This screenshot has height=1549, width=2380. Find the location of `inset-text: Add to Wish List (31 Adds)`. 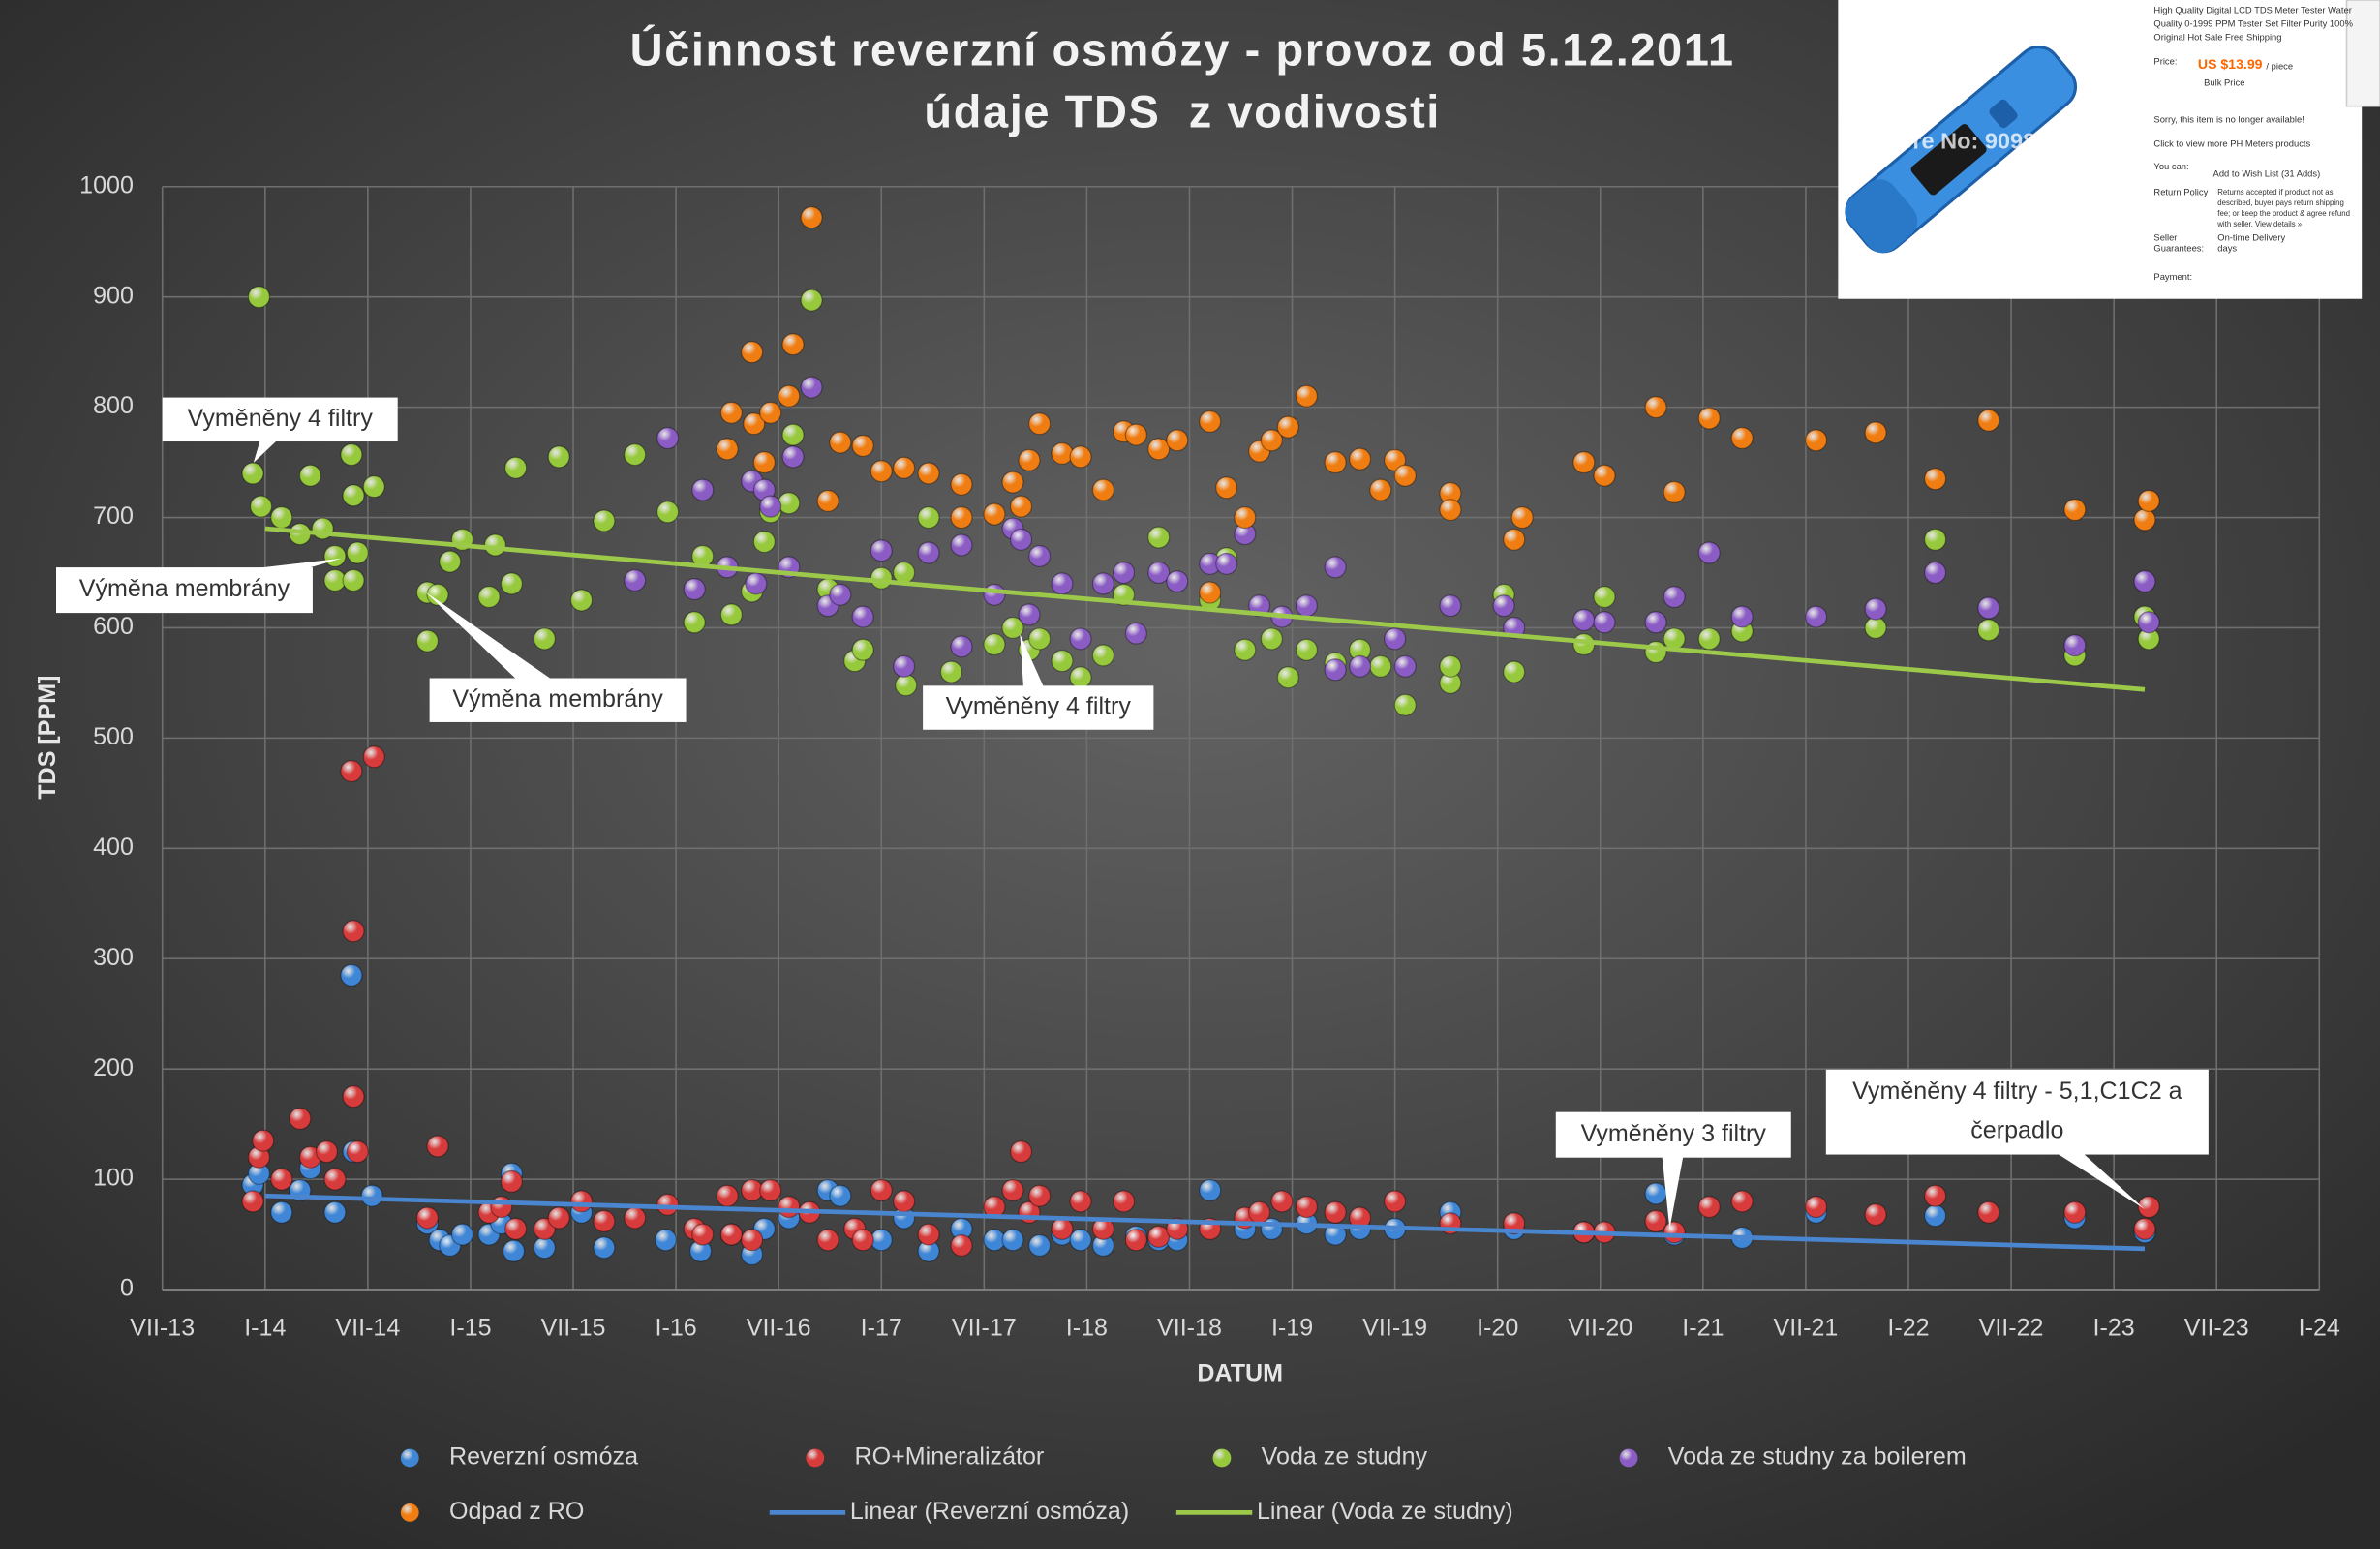

inset-text: Add to Wish List (31 Adds) is located at coordinates (2267, 173).